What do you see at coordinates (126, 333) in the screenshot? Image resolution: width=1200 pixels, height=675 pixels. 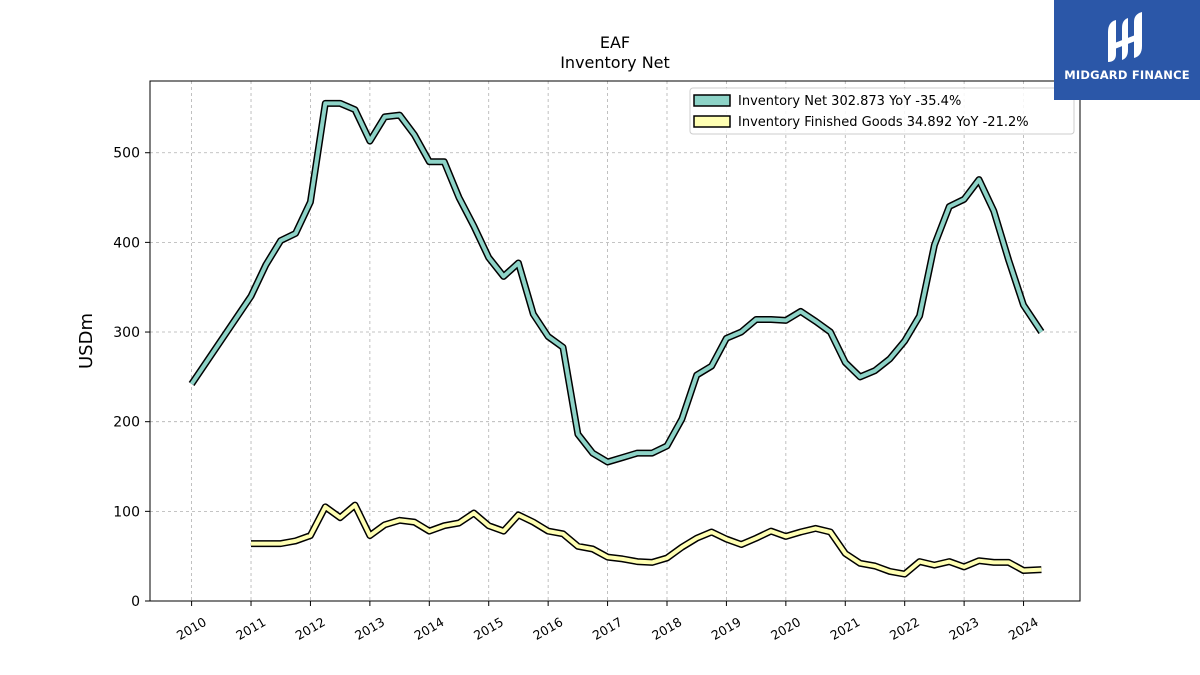 I see `y-tick-label: 300` at bounding box center [126, 333].